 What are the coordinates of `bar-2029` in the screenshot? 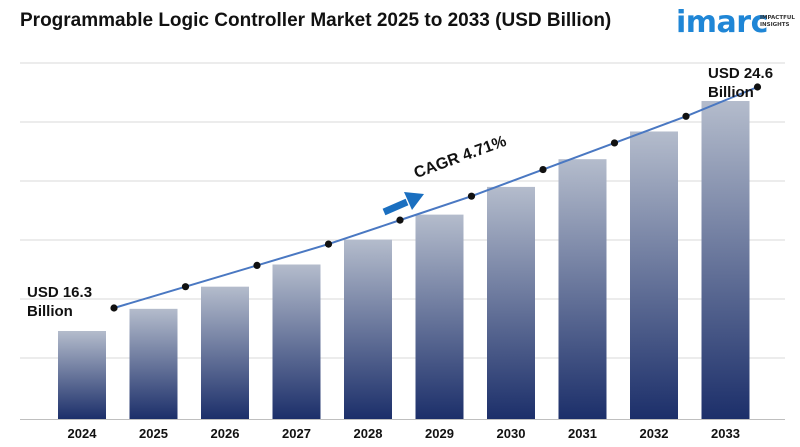 It's located at (439, 316).